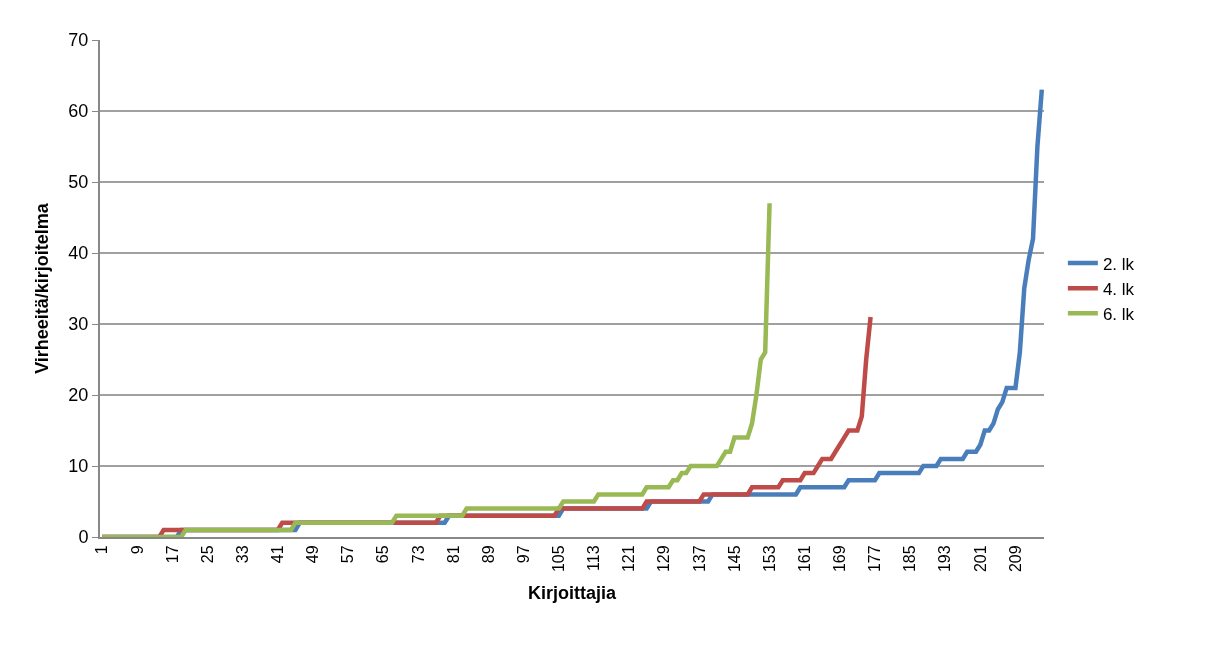  What do you see at coordinates (172, 554) in the screenshot?
I see `x-tick-label: 17` at bounding box center [172, 554].